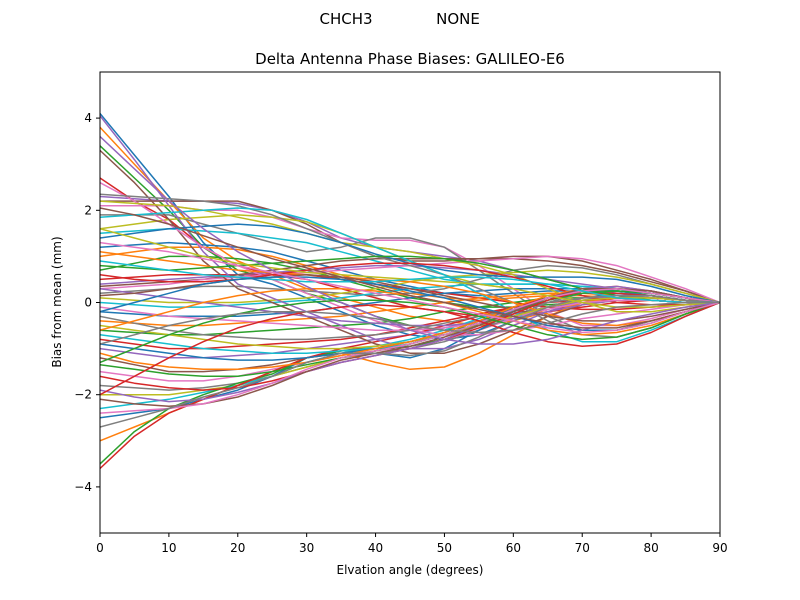  What do you see at coordinates (410, 59) in the screenshot?
I see `chart-title: Delta Antenna Phase Biases: GALILEO-E6` at bounding box center [410, 59].